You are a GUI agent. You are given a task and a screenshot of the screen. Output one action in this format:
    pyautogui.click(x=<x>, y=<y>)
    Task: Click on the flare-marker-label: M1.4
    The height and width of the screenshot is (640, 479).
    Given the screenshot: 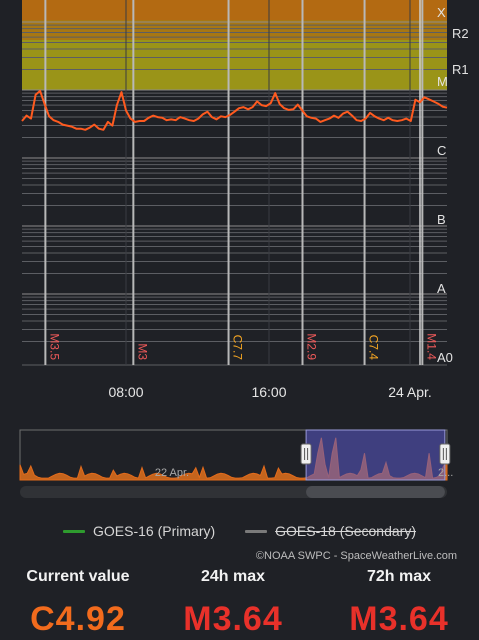 What is the action you would take?
    pyautogui.click(x=431, y=346)
    